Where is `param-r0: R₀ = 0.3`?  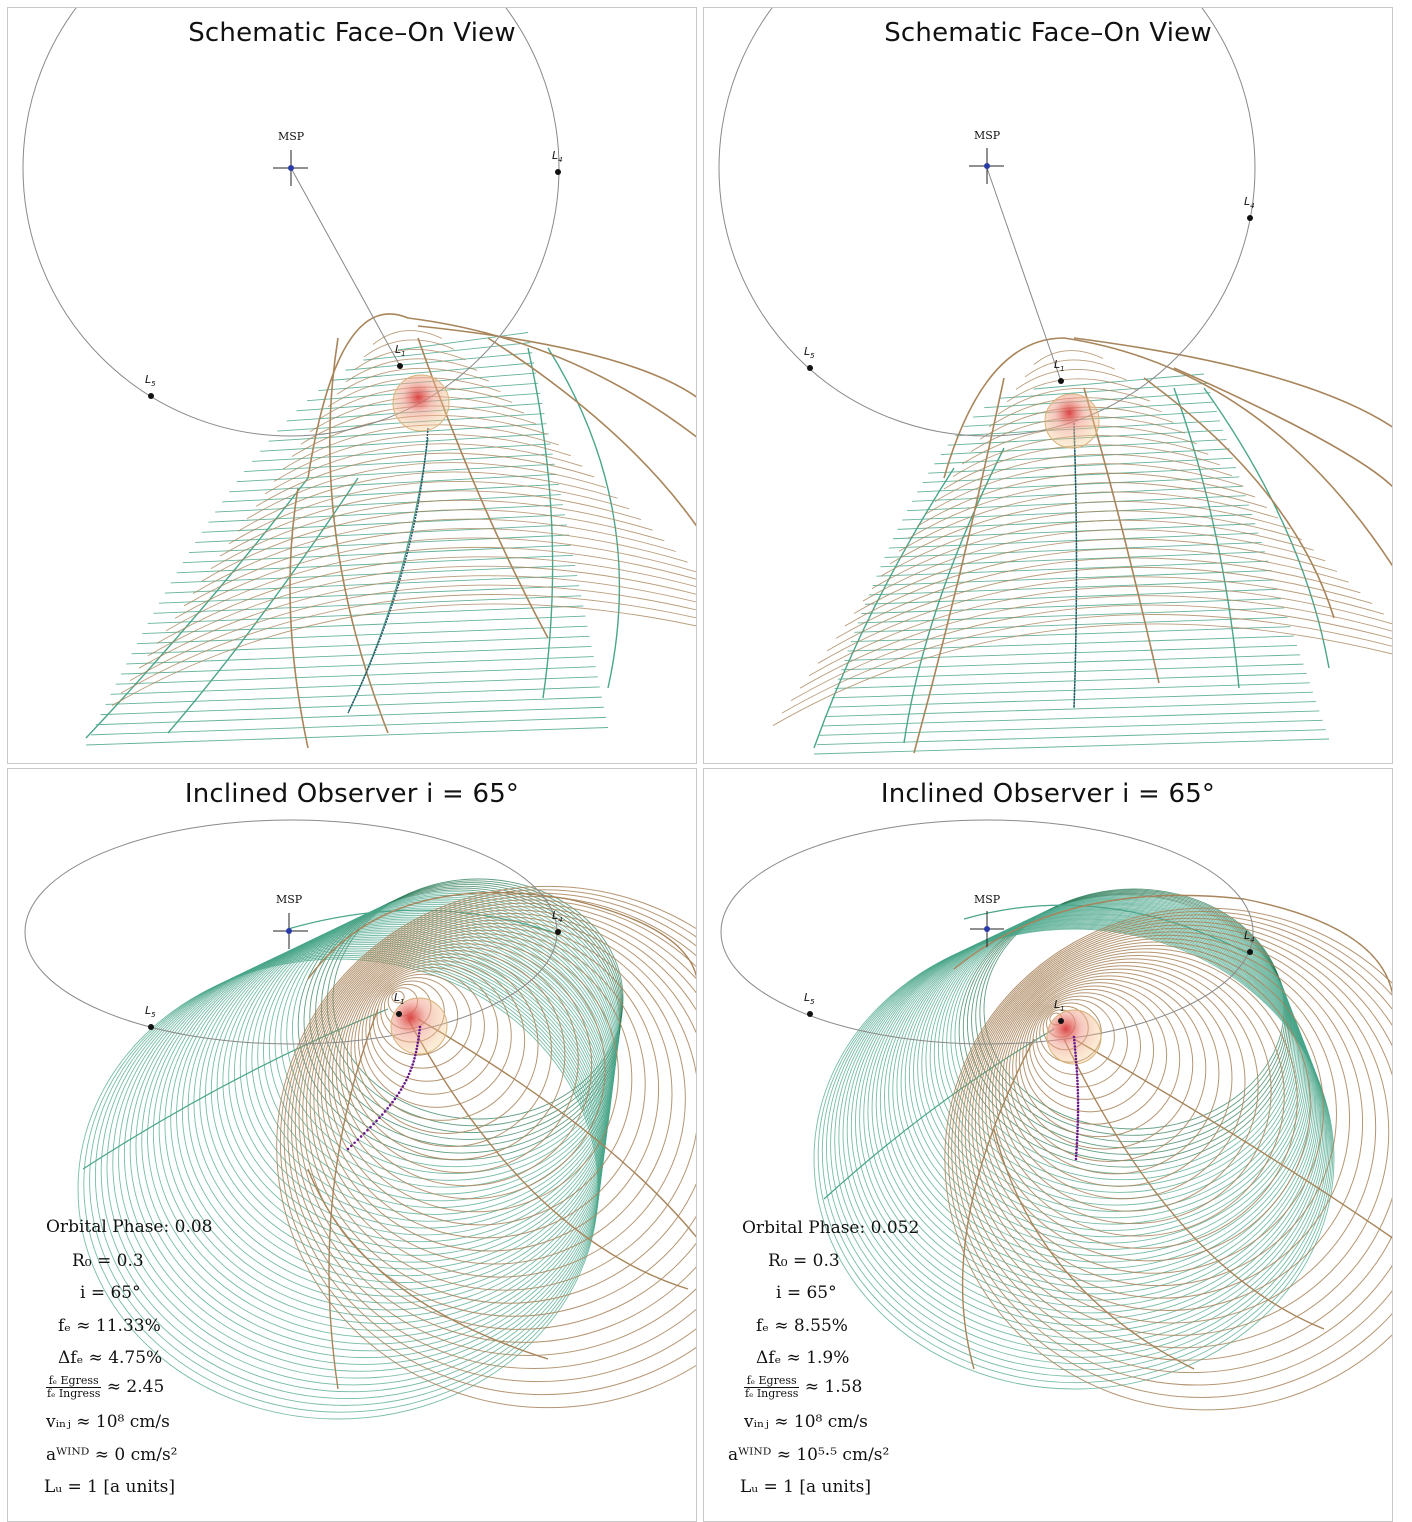
param-r0: R₀ = 0.3 is located at coordinates (804, 1261).